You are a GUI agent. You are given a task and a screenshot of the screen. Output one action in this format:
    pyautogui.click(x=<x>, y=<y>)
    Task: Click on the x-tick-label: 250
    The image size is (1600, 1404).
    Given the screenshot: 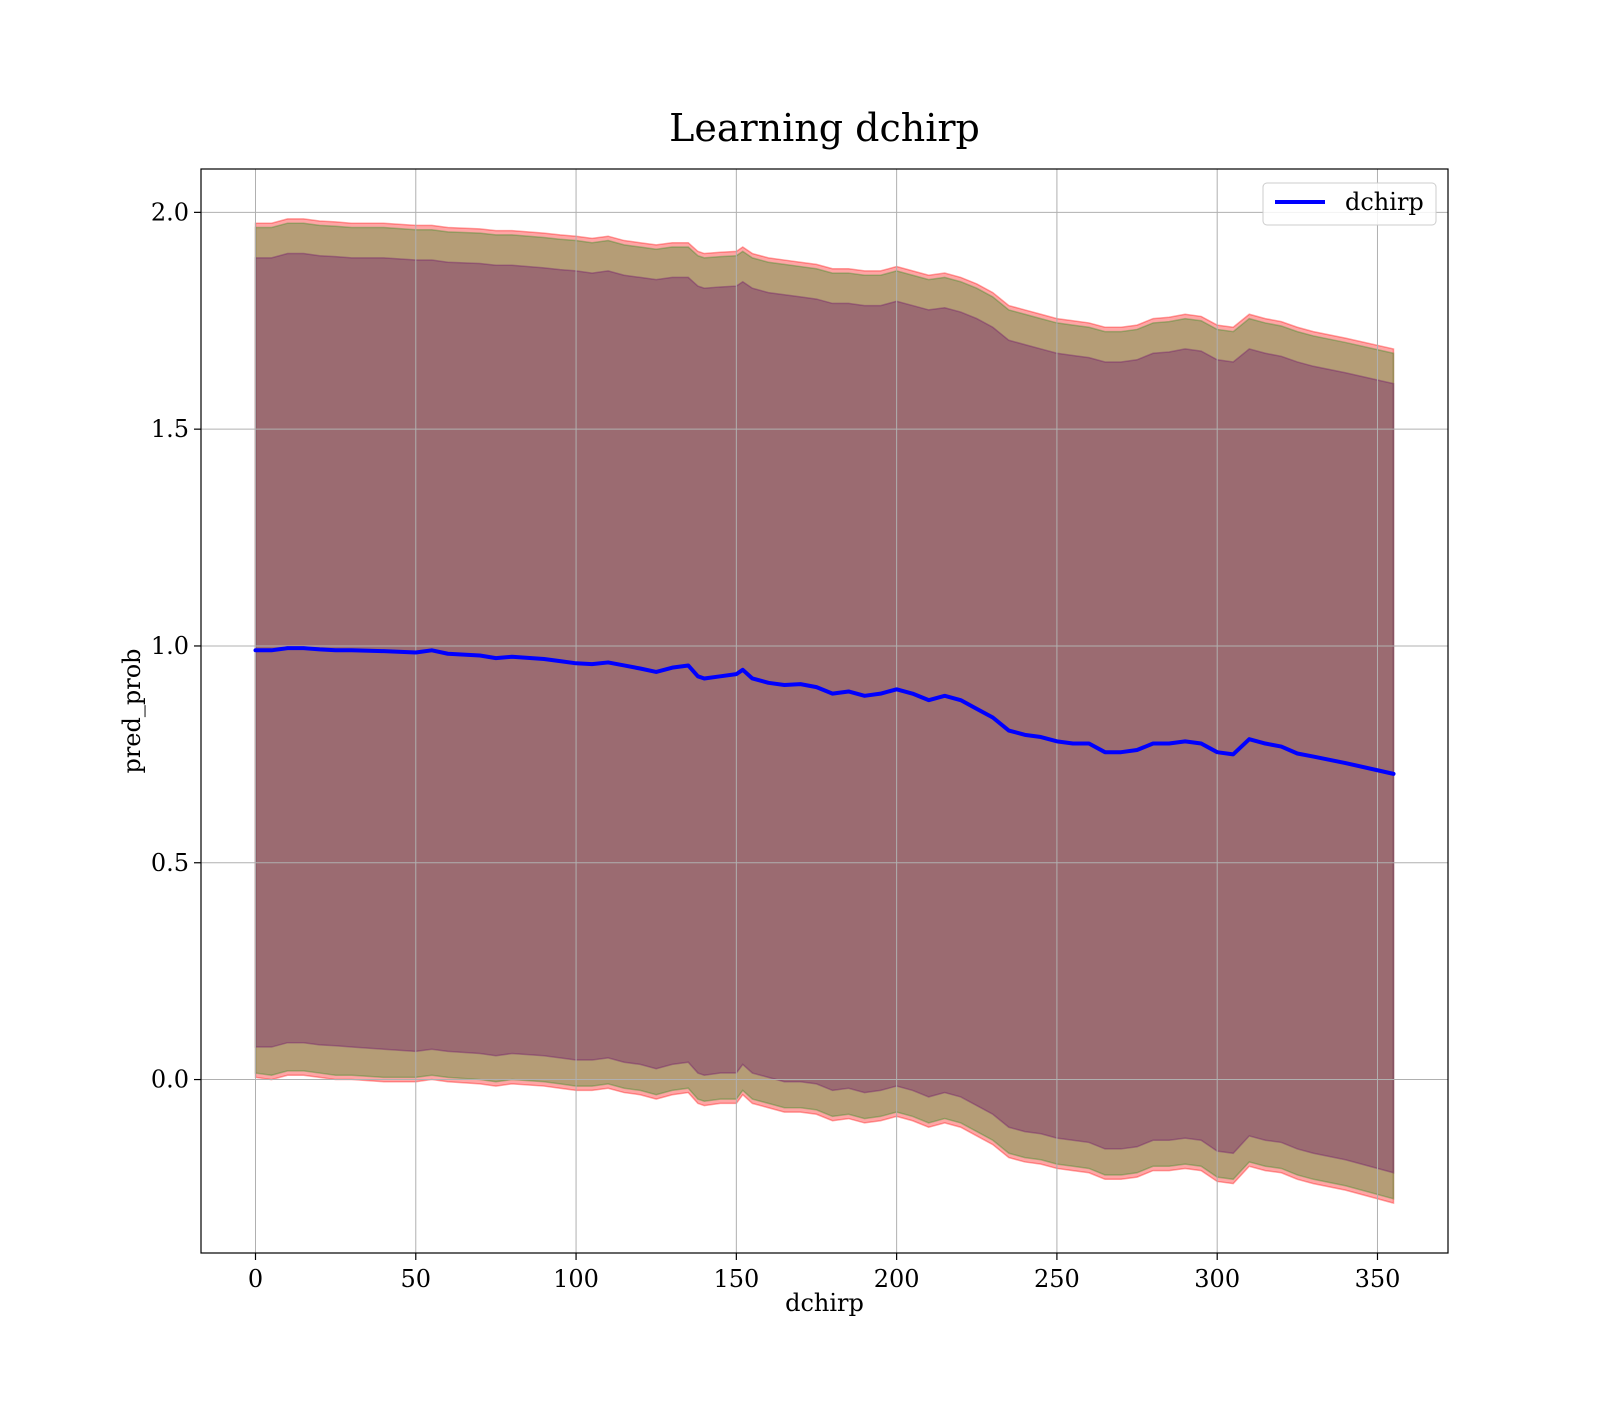 What is the action you would take?
    pyautogui.click(x=1057, y=1279)
    